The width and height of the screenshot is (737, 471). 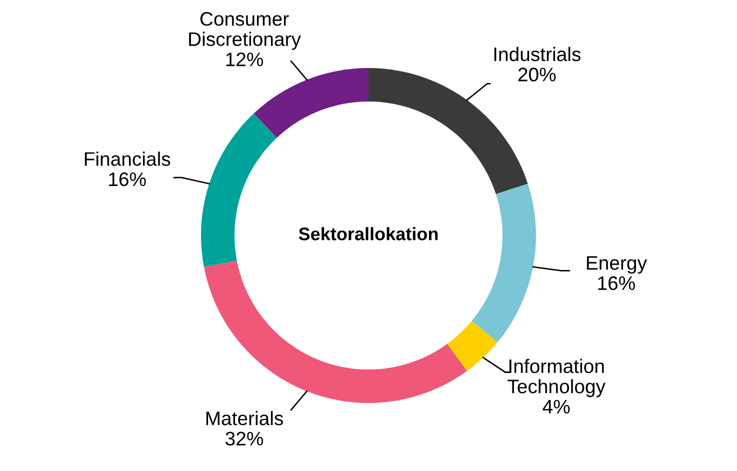 I want to click on data-label: 12%, so click(x=245, y=59).